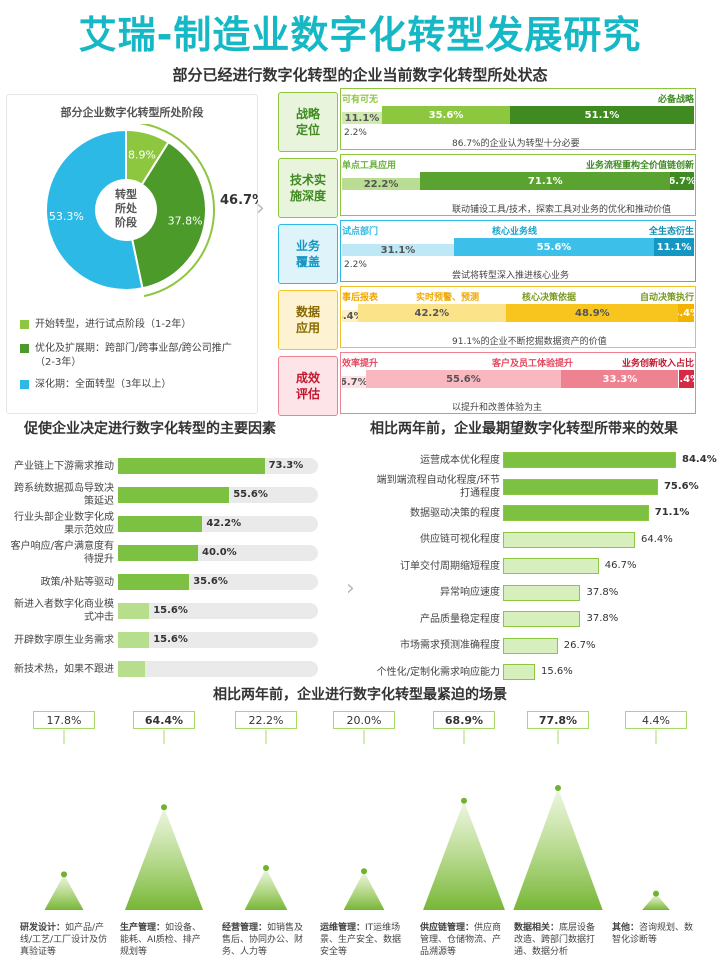 The image size is (720, 960). I want to click on pie-slice-label: 37.8%, so click(185, 221).